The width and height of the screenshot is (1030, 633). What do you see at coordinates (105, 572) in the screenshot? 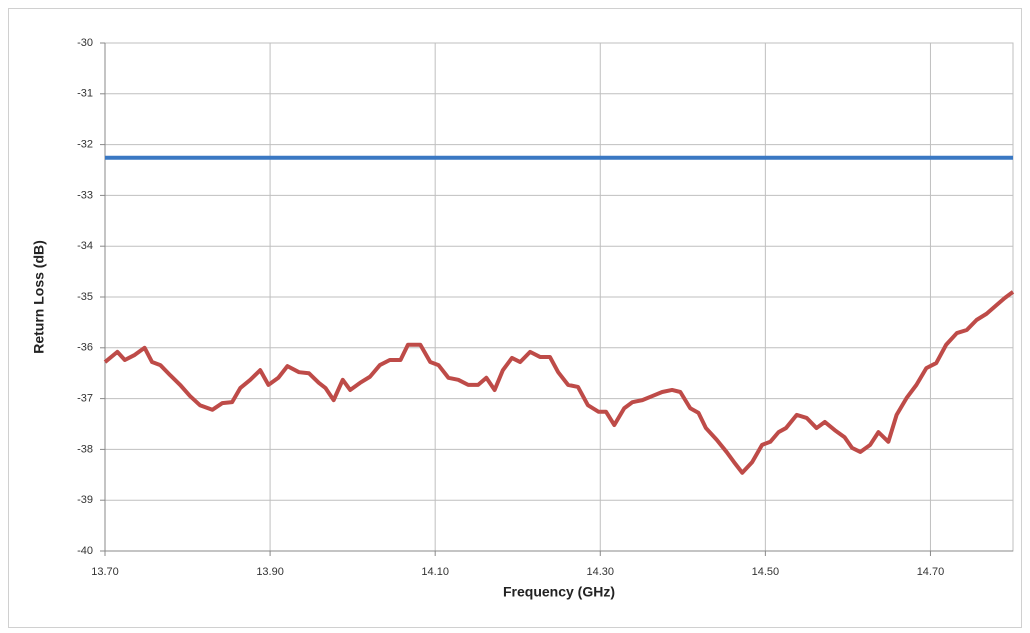
I see `x-tick-label: 13.70` at bounding box center [105, 572].